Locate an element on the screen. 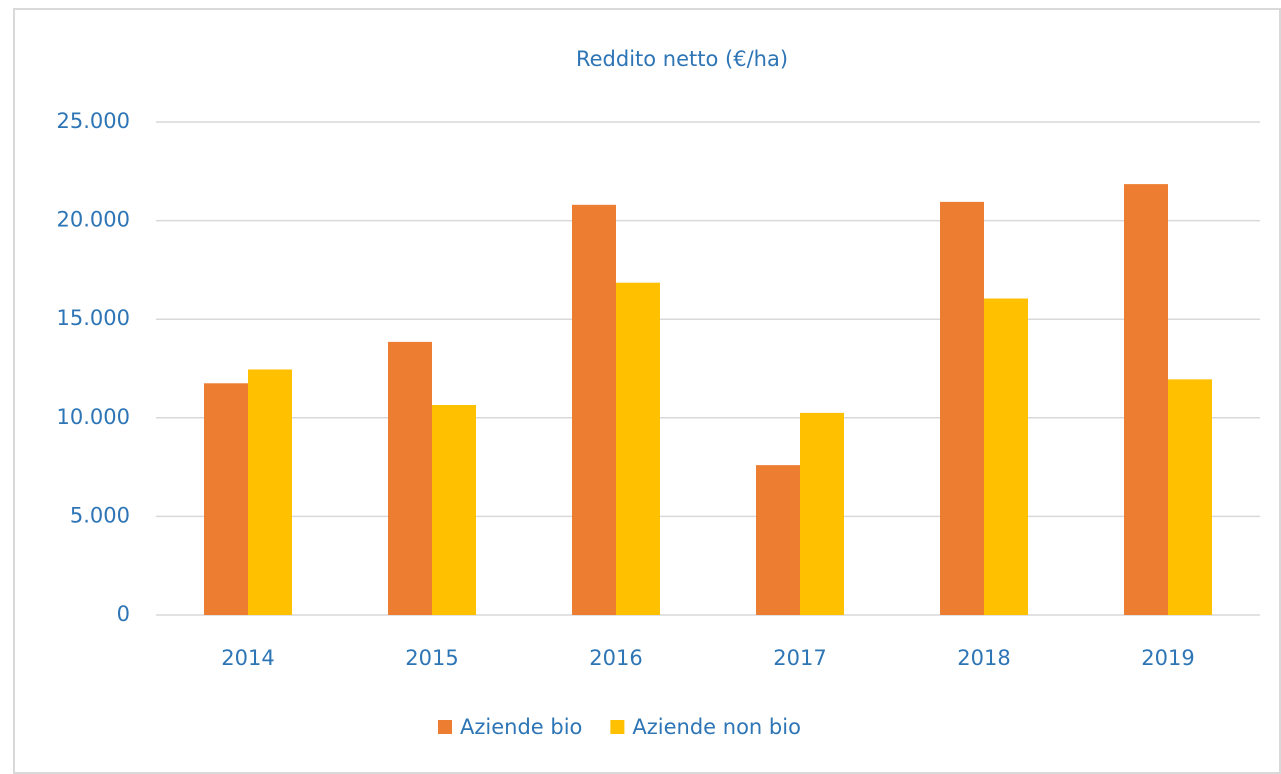 The image size is (1281, 774). legend-label: Aziende non bio is located at coordinates (716, 727).